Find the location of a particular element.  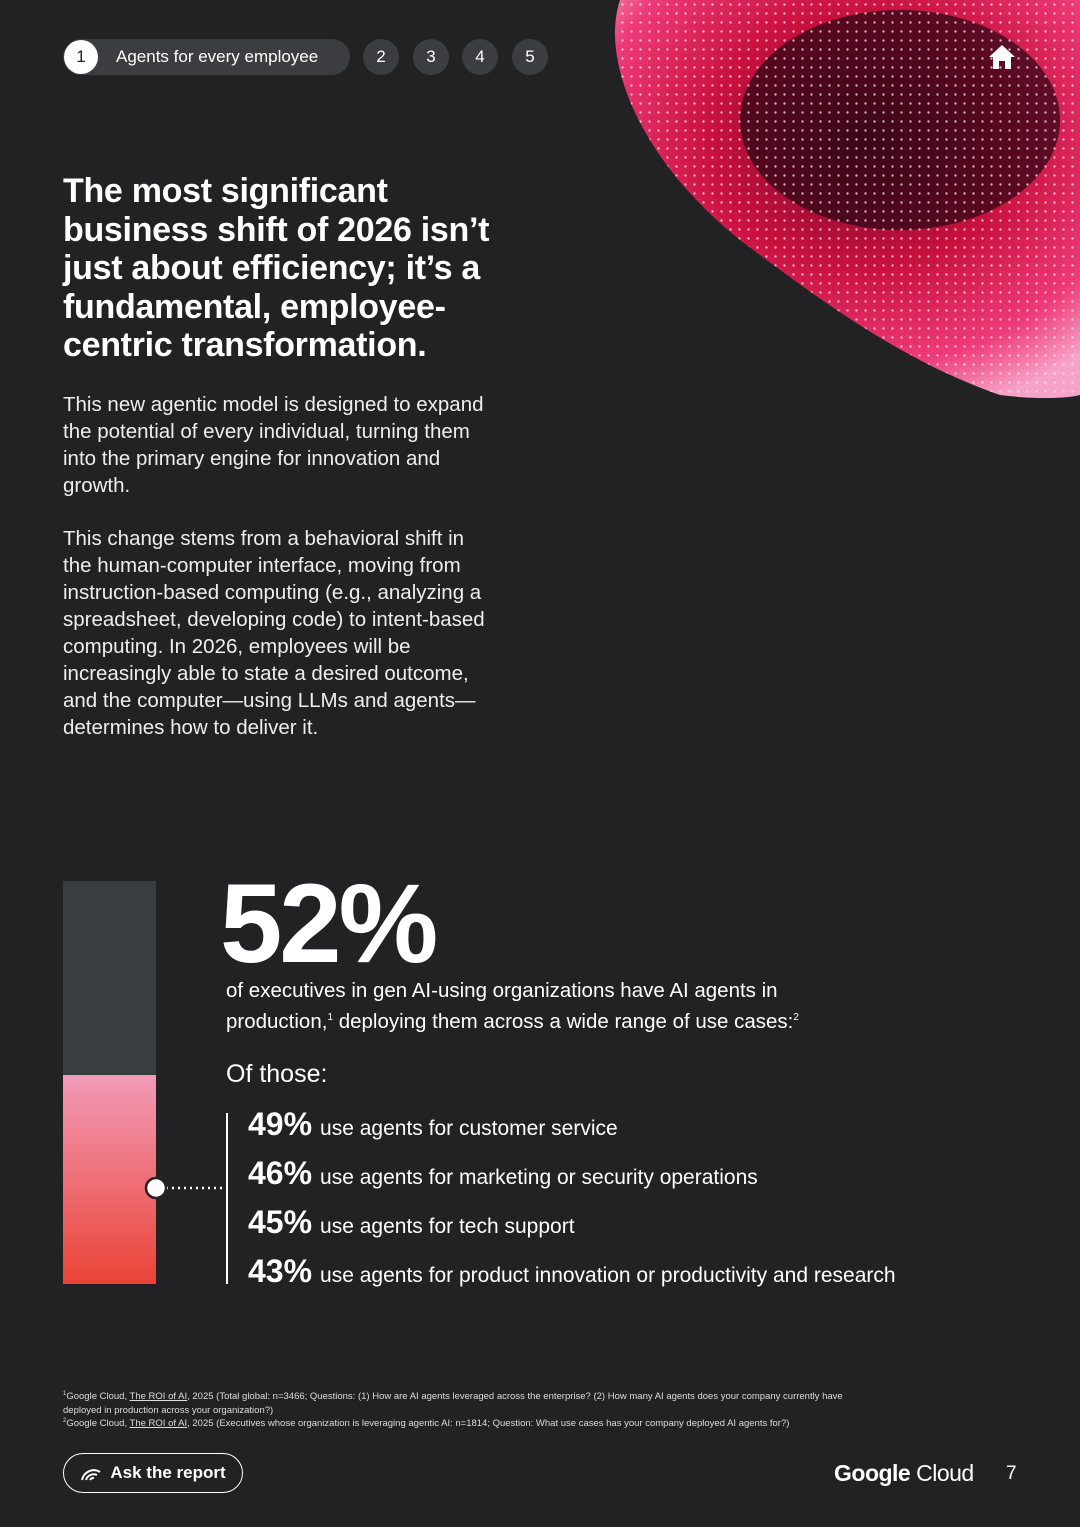

nav-label: Agents for every employee is located at coordinates (217, 56).